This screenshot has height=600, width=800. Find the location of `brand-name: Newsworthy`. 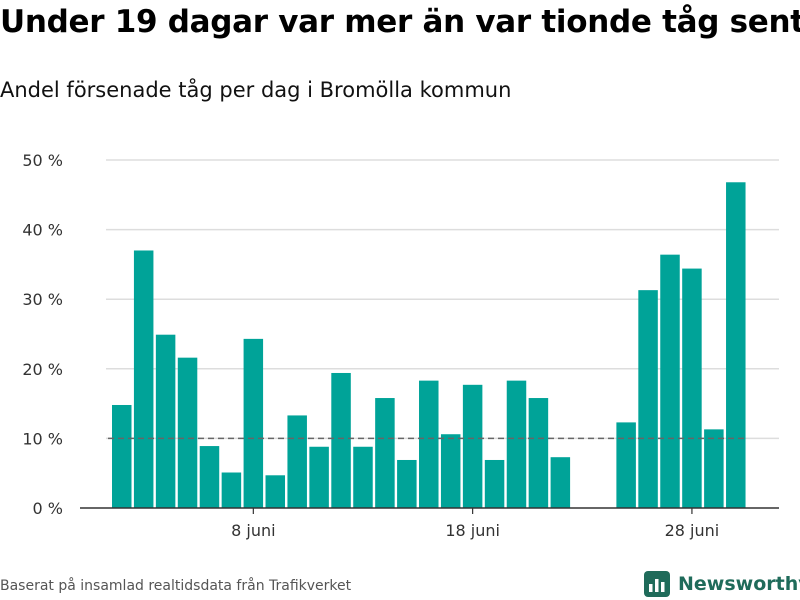

brand-name: Newsworthy is located at coordinates (739, 584).